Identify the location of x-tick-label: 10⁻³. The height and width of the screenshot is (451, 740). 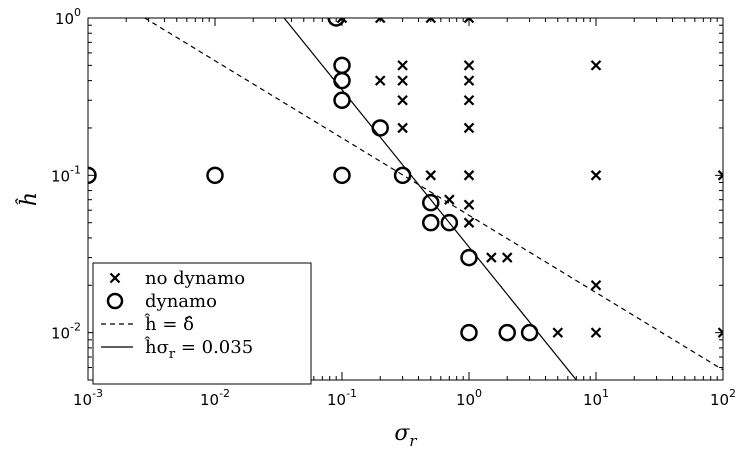
(88, 398).